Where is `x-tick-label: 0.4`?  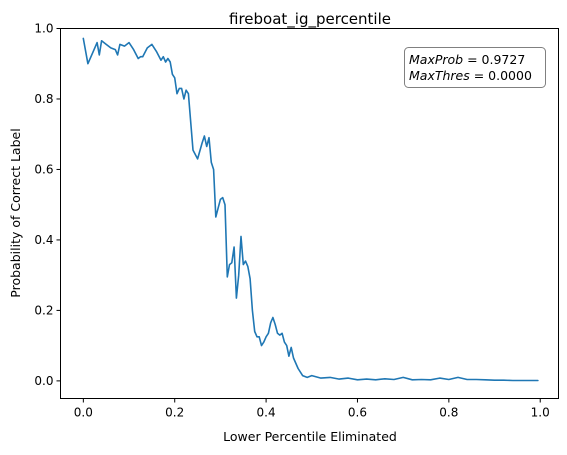
x-tick-label: 0.4 is located at coordinates (266, 413).